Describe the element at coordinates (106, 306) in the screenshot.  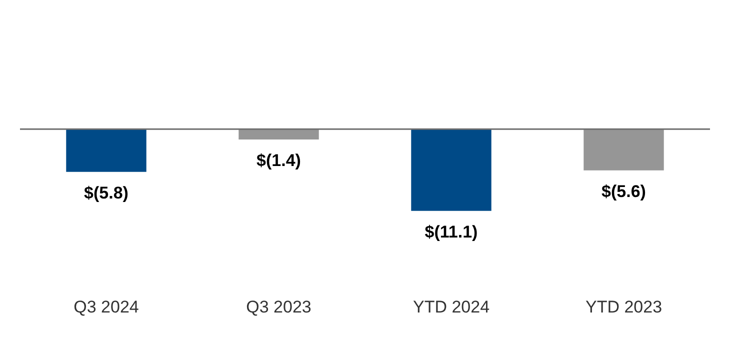
I see `x-tick-label: Q3 2024` at that location.